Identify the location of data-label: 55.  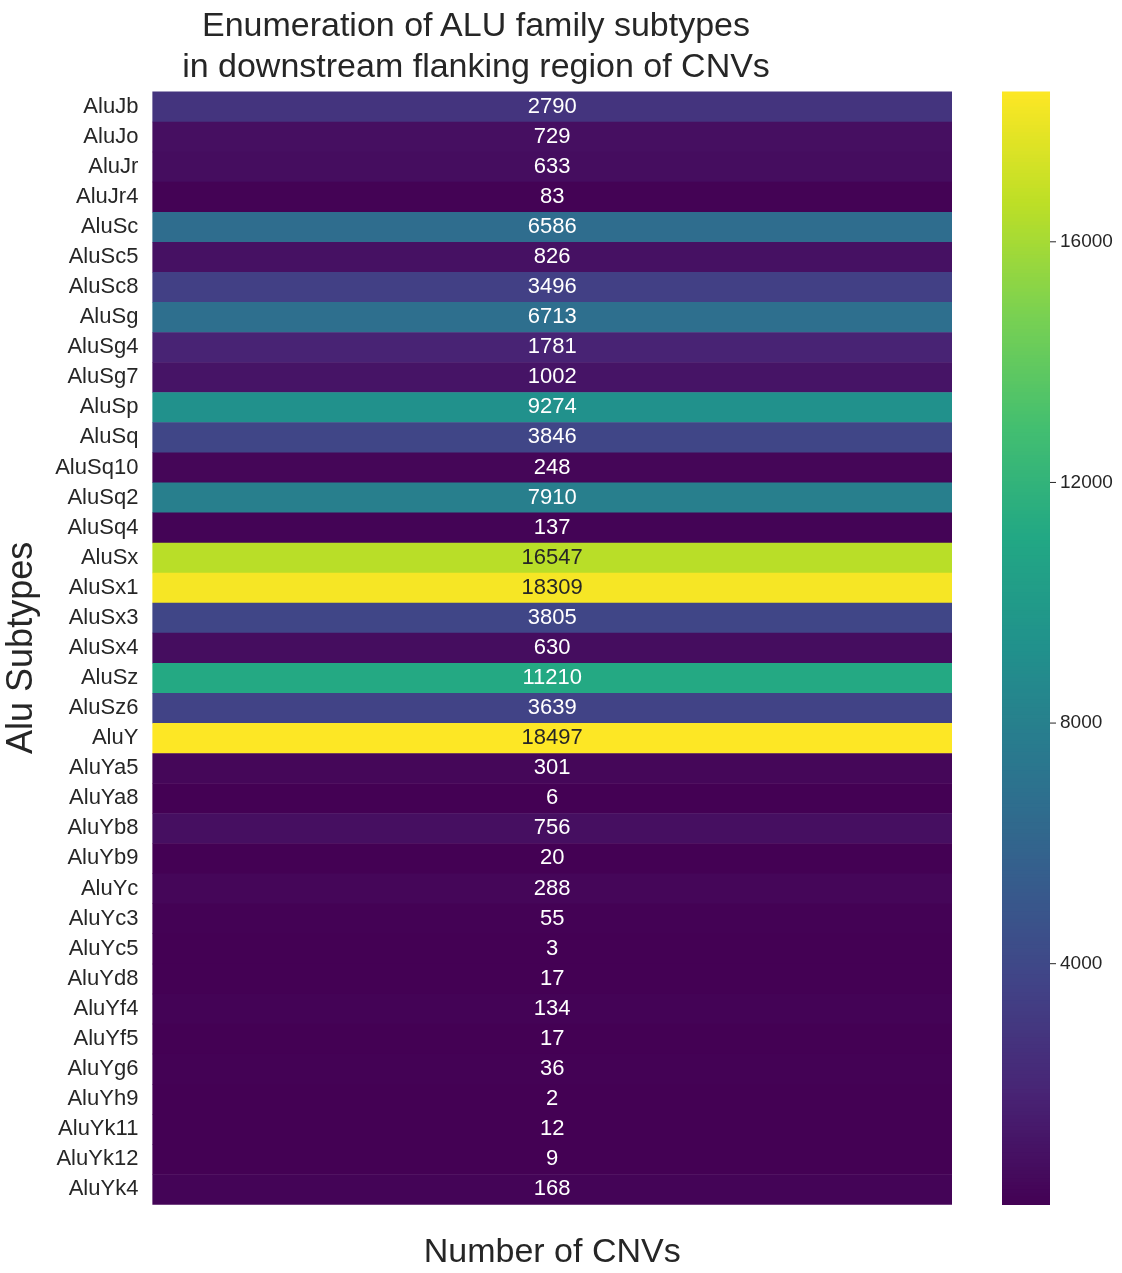
(552, 917).